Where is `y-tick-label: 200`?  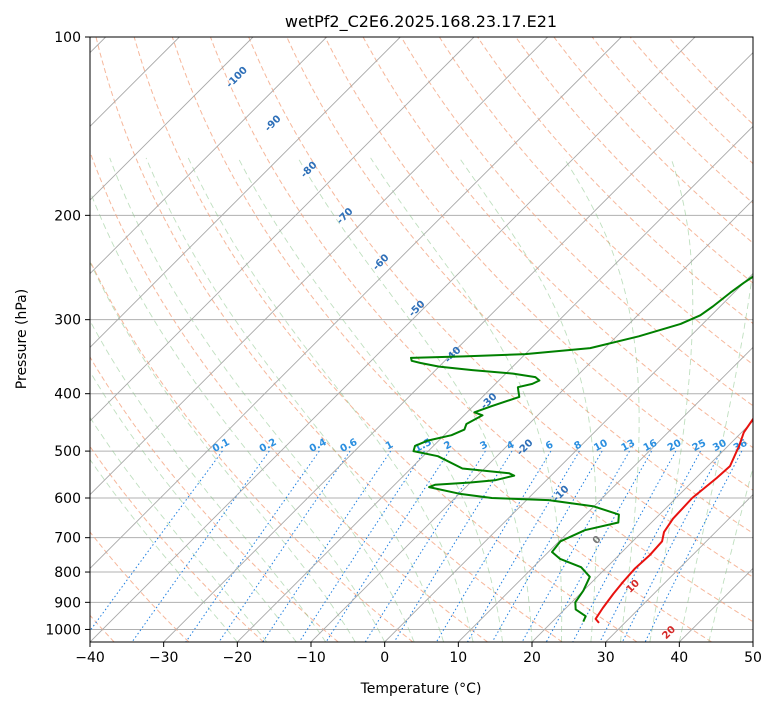
y-tick-label: 200 is located at coordinates (67, 216).